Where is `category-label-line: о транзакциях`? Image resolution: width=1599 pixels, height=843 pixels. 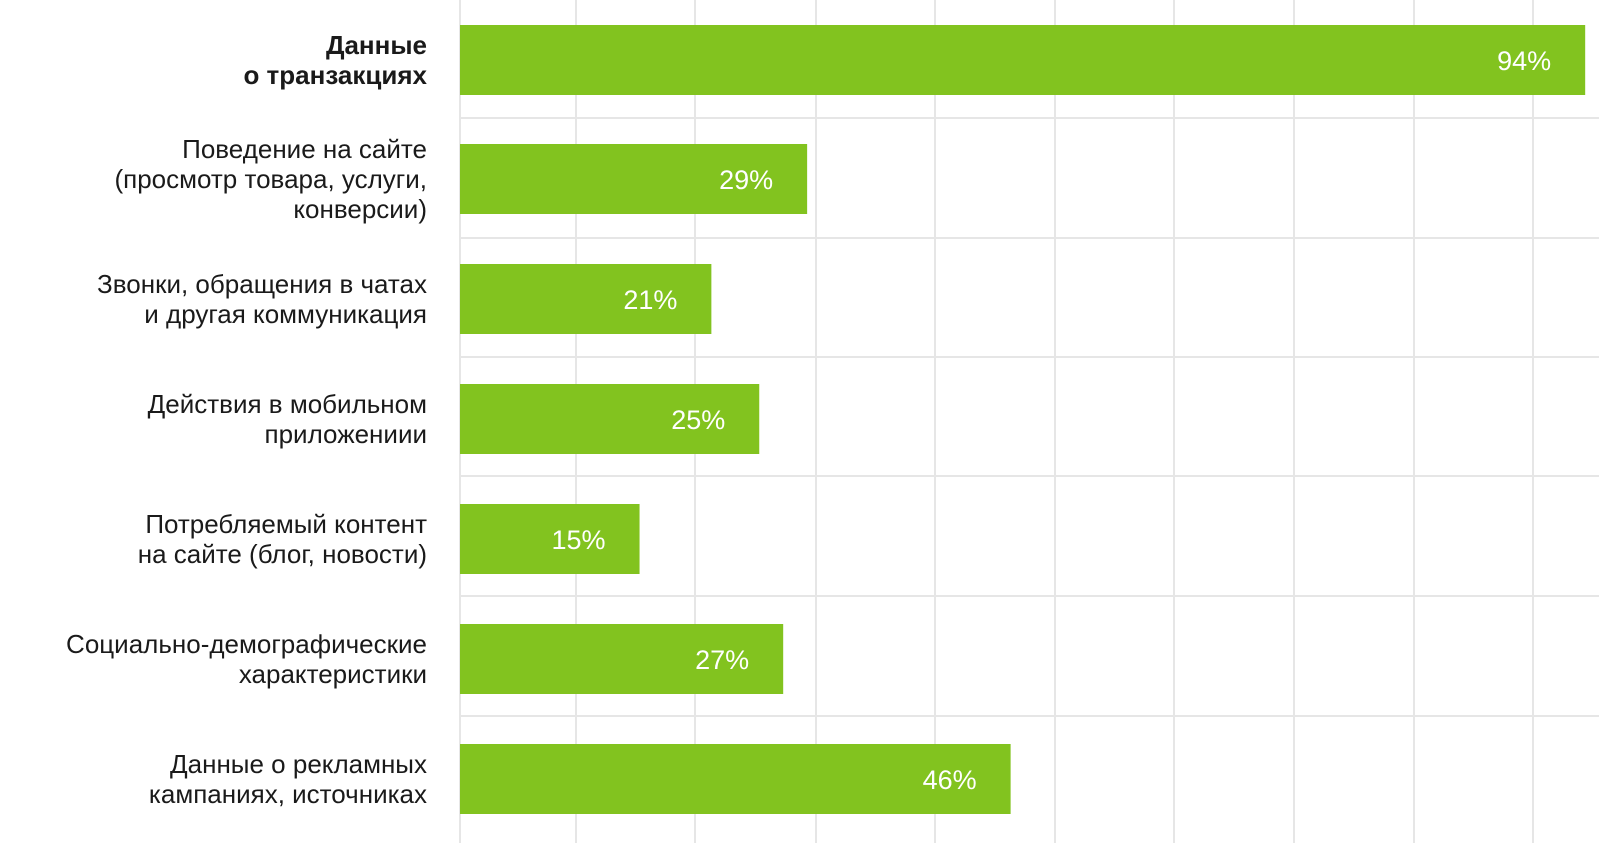
category-label-line: о транзакциях is located at coordinates (335, 75).